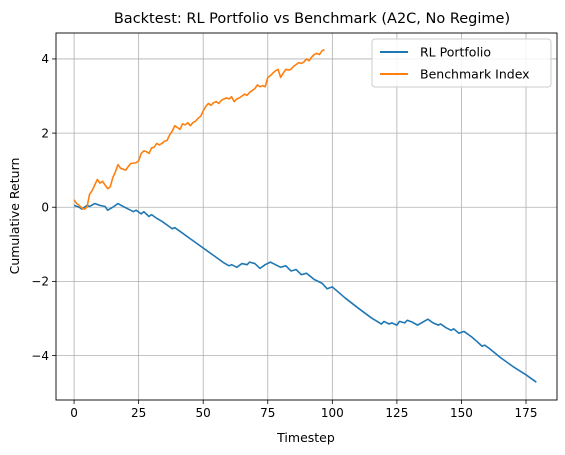 Image resolution: width=565 pixels, height=455 pixels. I want to click on x-tick-label: 175, so click(526, 413).